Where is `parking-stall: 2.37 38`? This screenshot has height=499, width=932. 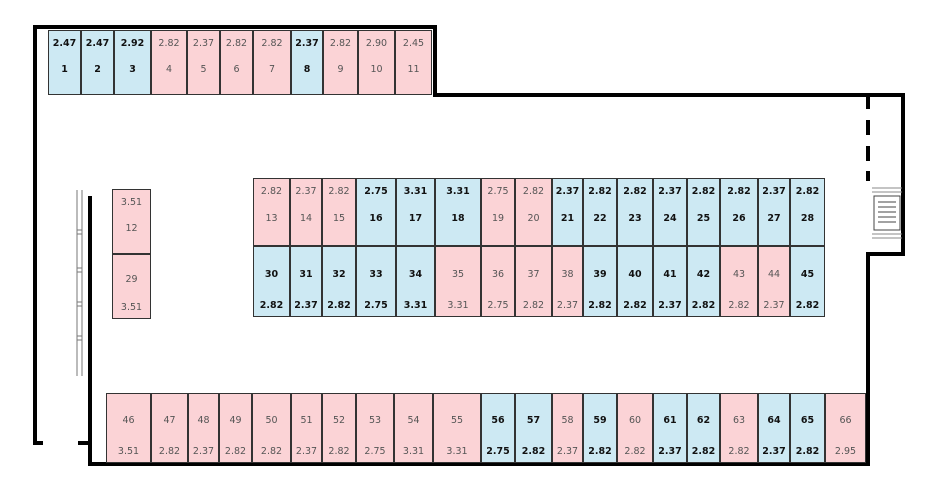
parking-stall: 2.37 38 is located at coordinates (567, 281).